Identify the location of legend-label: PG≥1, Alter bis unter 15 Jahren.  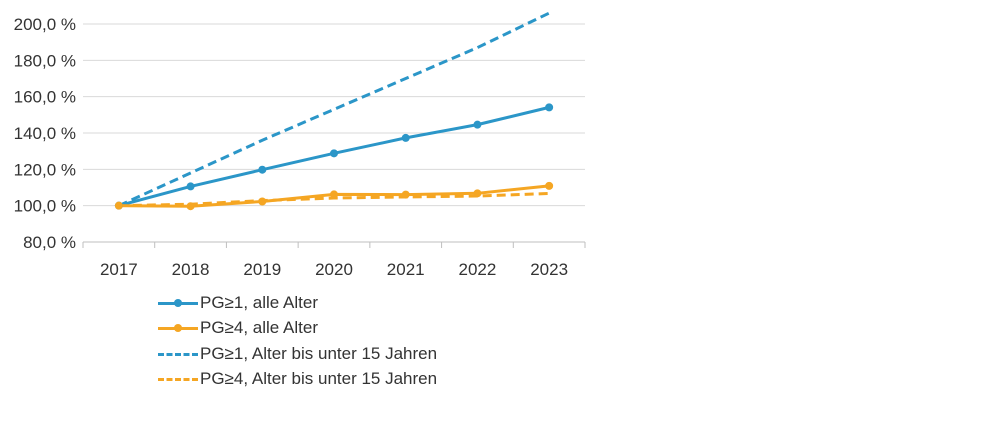
(319, 353).